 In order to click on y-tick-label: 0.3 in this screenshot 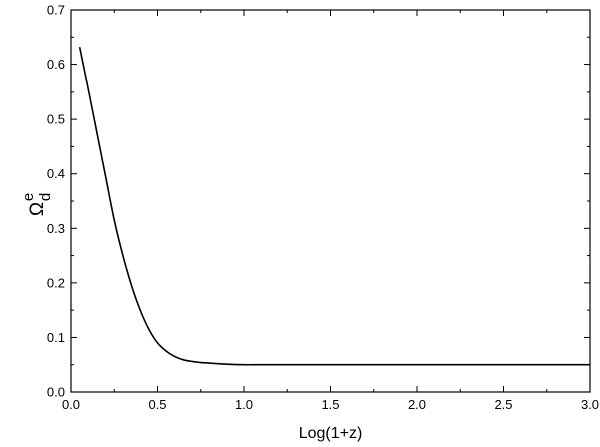, I will do `click(56, 228)`.